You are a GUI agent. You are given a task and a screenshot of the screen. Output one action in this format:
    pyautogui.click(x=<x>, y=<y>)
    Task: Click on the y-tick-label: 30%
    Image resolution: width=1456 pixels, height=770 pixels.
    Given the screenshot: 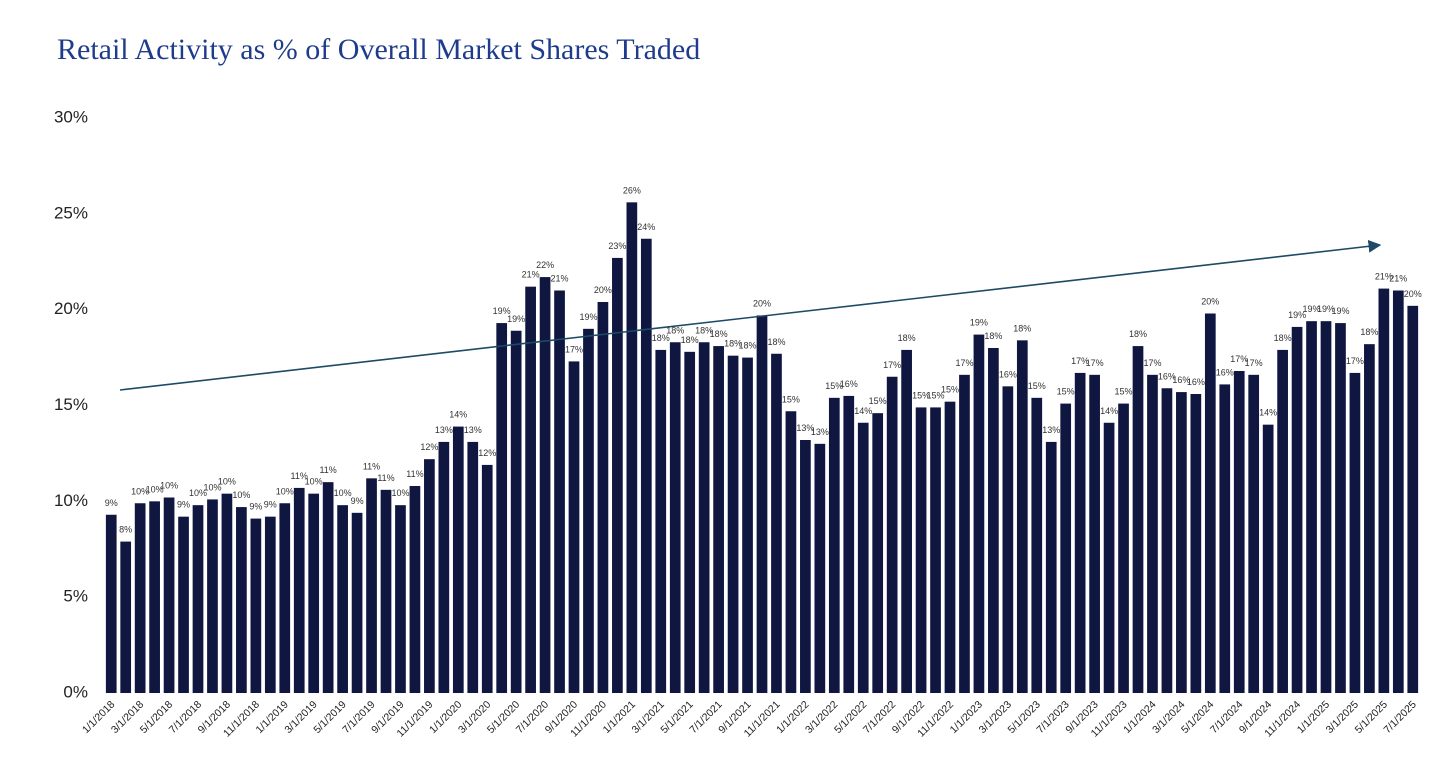 What is the action you would take?
    pyautogui.click(x=71, y=116)
    